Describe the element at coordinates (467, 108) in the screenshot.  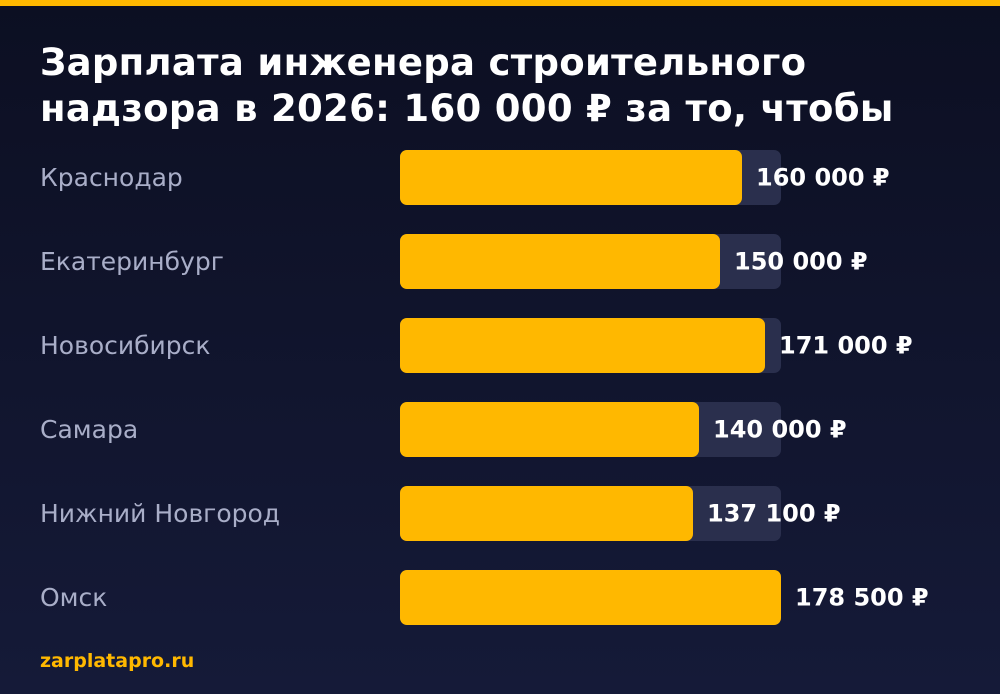
I see `title-line-2: надзора в 2026: 160 000 ₽ за то, чтобы` at that location.